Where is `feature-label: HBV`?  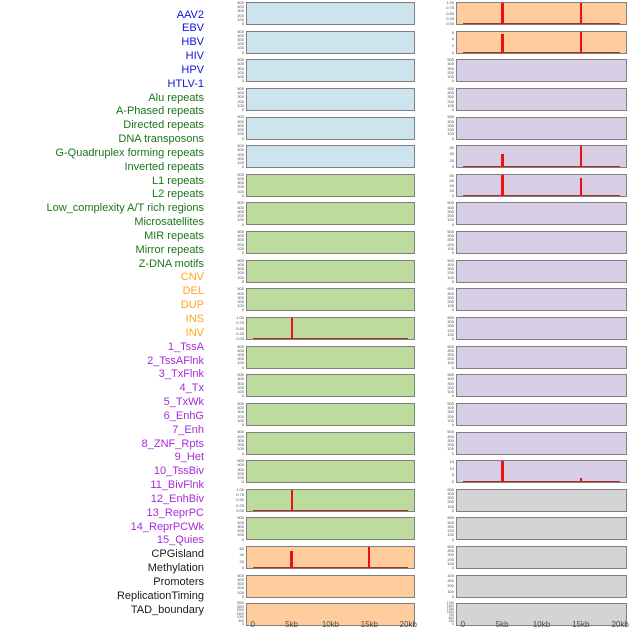
feature-label: HBV is located at coordinates (192, 42).